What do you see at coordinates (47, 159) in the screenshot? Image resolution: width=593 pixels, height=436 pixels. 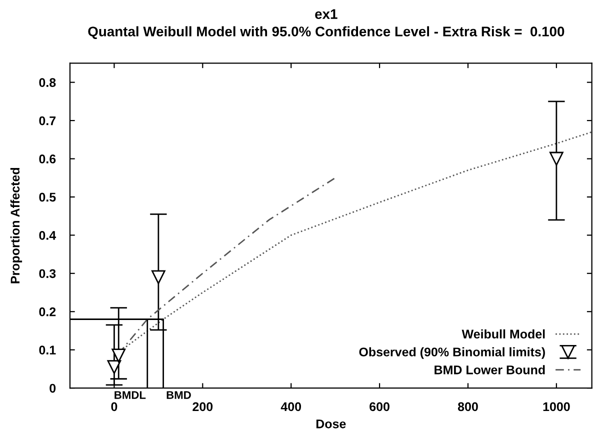 I see `y-tick-label: 0.6` at bounding box center [47, 159].